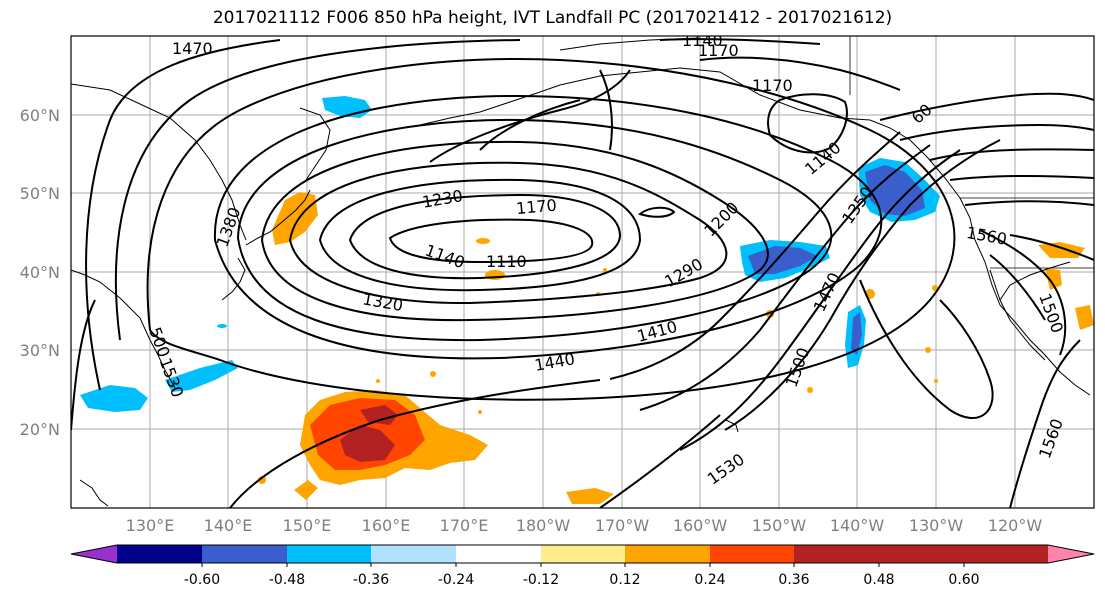 The image size is (1105, 605). Describe the element at coordinates (543, 525) in the screenshot. I see `lon-label: 180°W` at that location.